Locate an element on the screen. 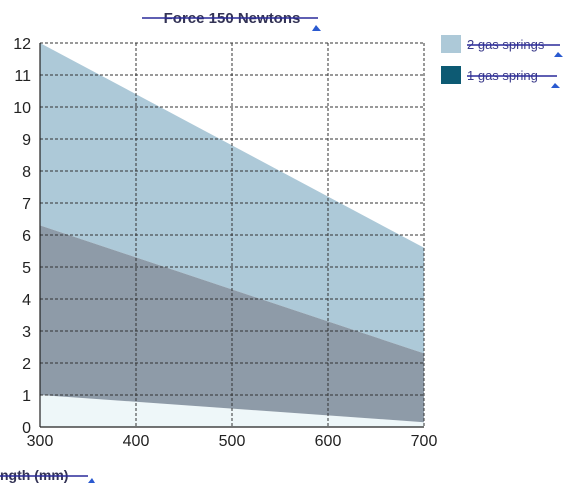 This screenshot has height=485, width=576. legend-swatch-2-gas-springs is located at coordinates (451, 44).